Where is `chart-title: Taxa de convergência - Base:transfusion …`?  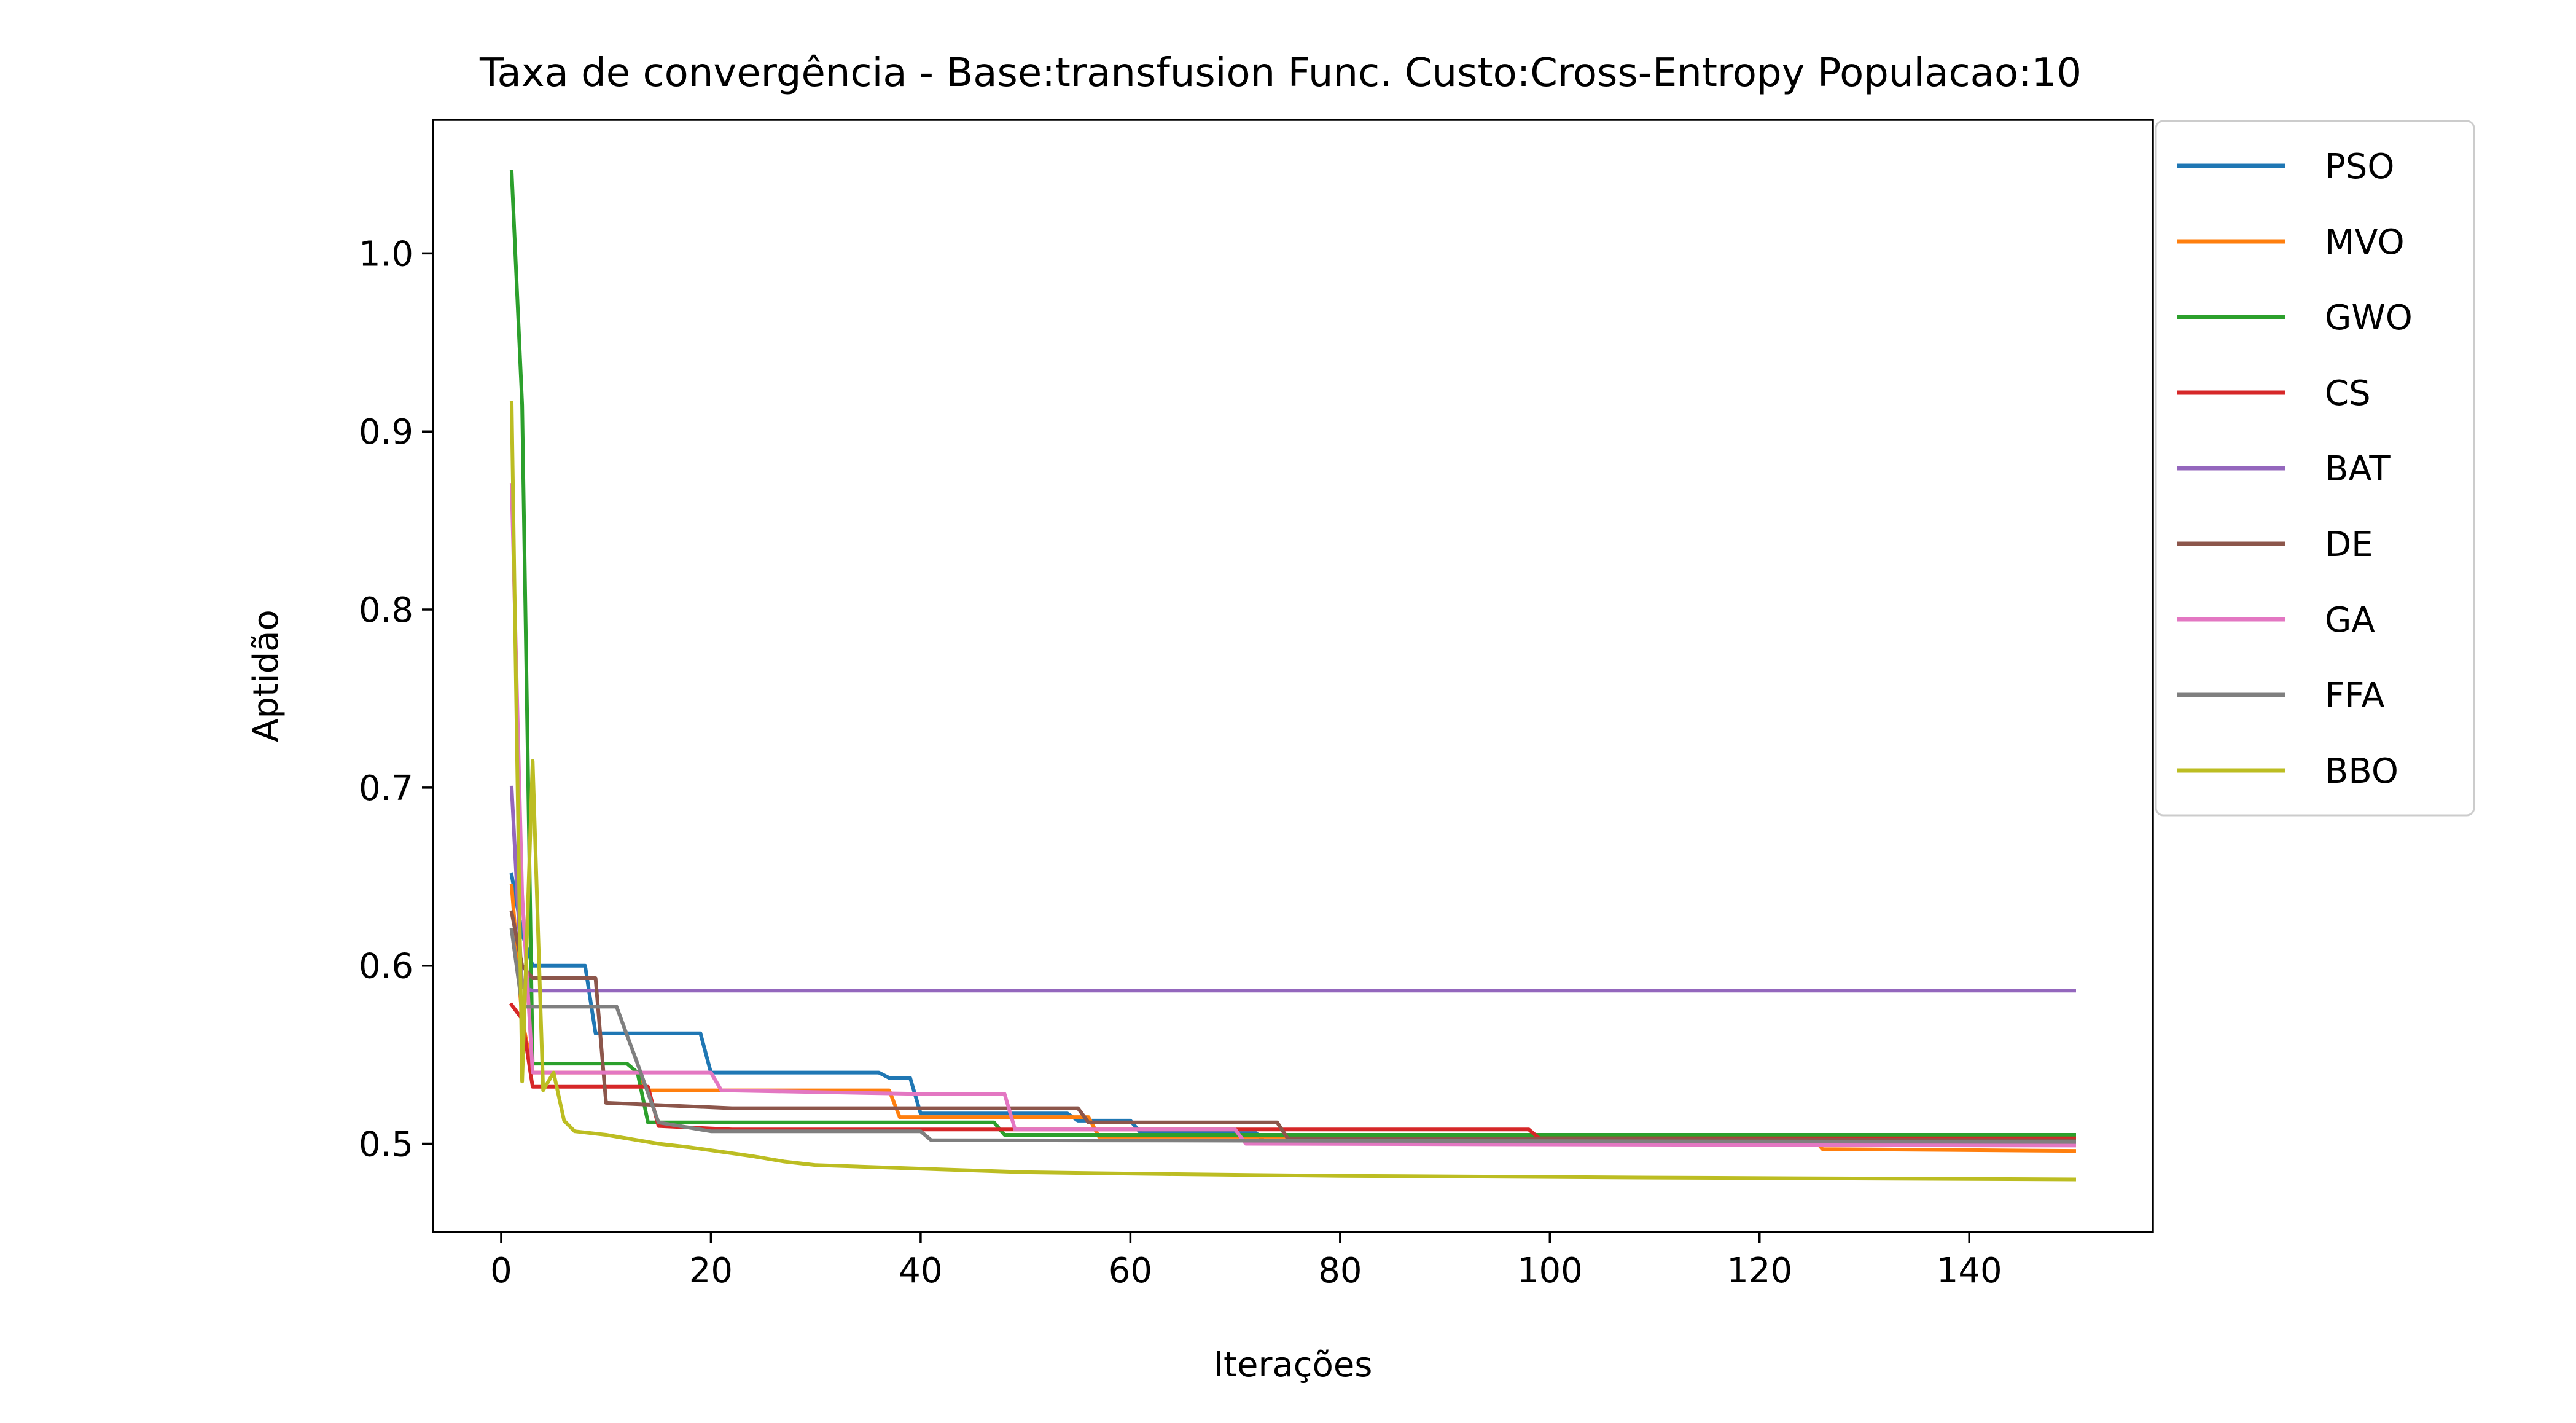 chart-title: Taxa de convergência - Base:transfusion … is located at coordinates (1280, 73).